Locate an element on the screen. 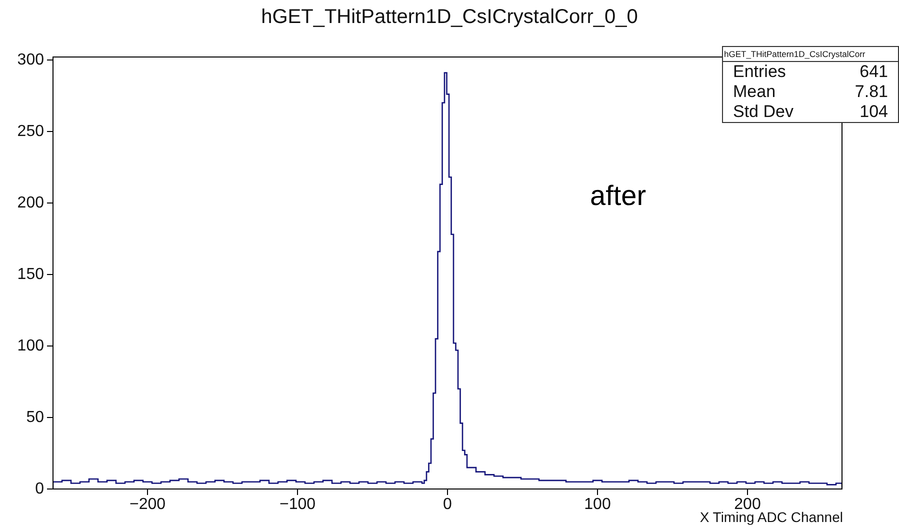 Image resolution: width=899 pixels, height=527 pixels. y-tick-label: 200 is located at coordinates (30, 203).